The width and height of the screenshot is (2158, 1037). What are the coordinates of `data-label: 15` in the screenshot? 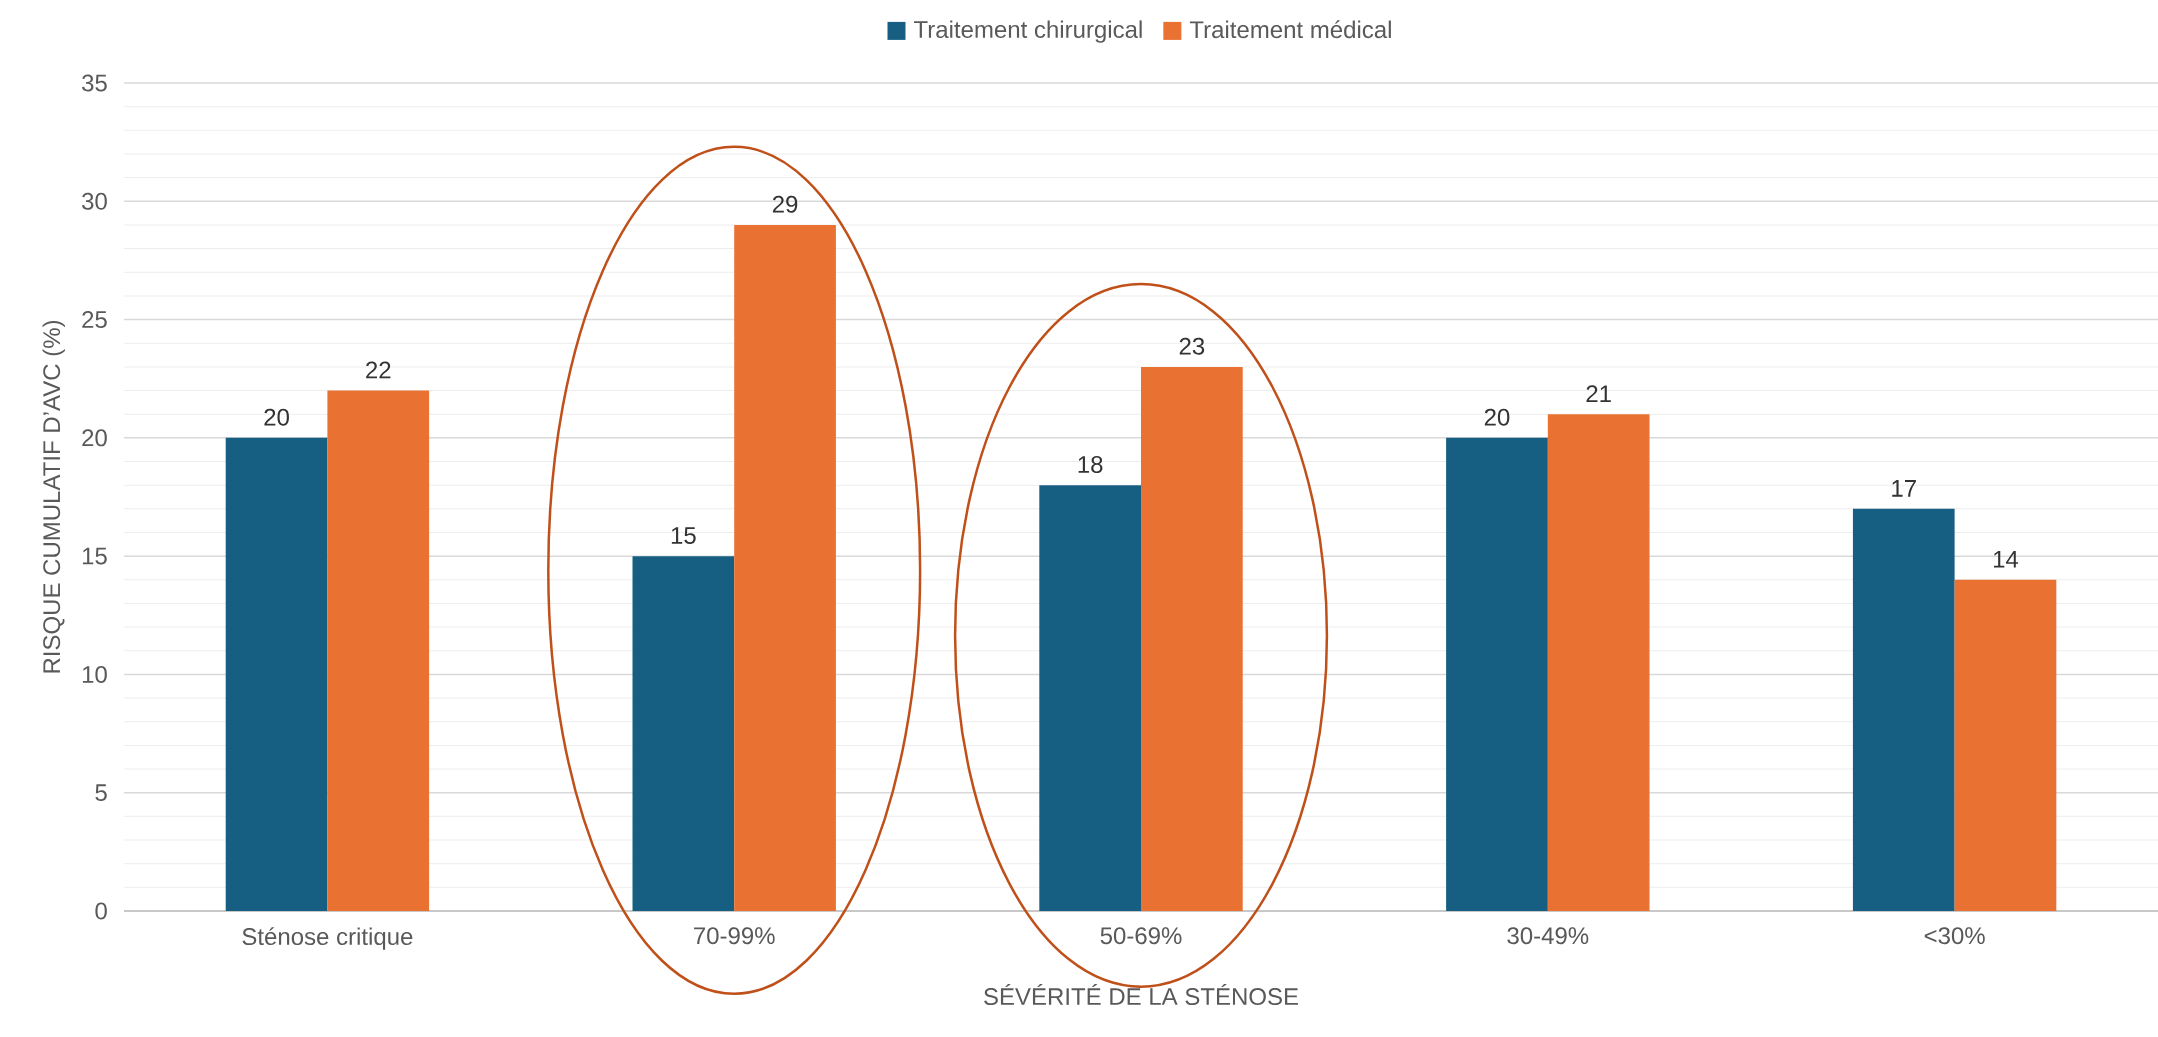 It's located at (683, 535).